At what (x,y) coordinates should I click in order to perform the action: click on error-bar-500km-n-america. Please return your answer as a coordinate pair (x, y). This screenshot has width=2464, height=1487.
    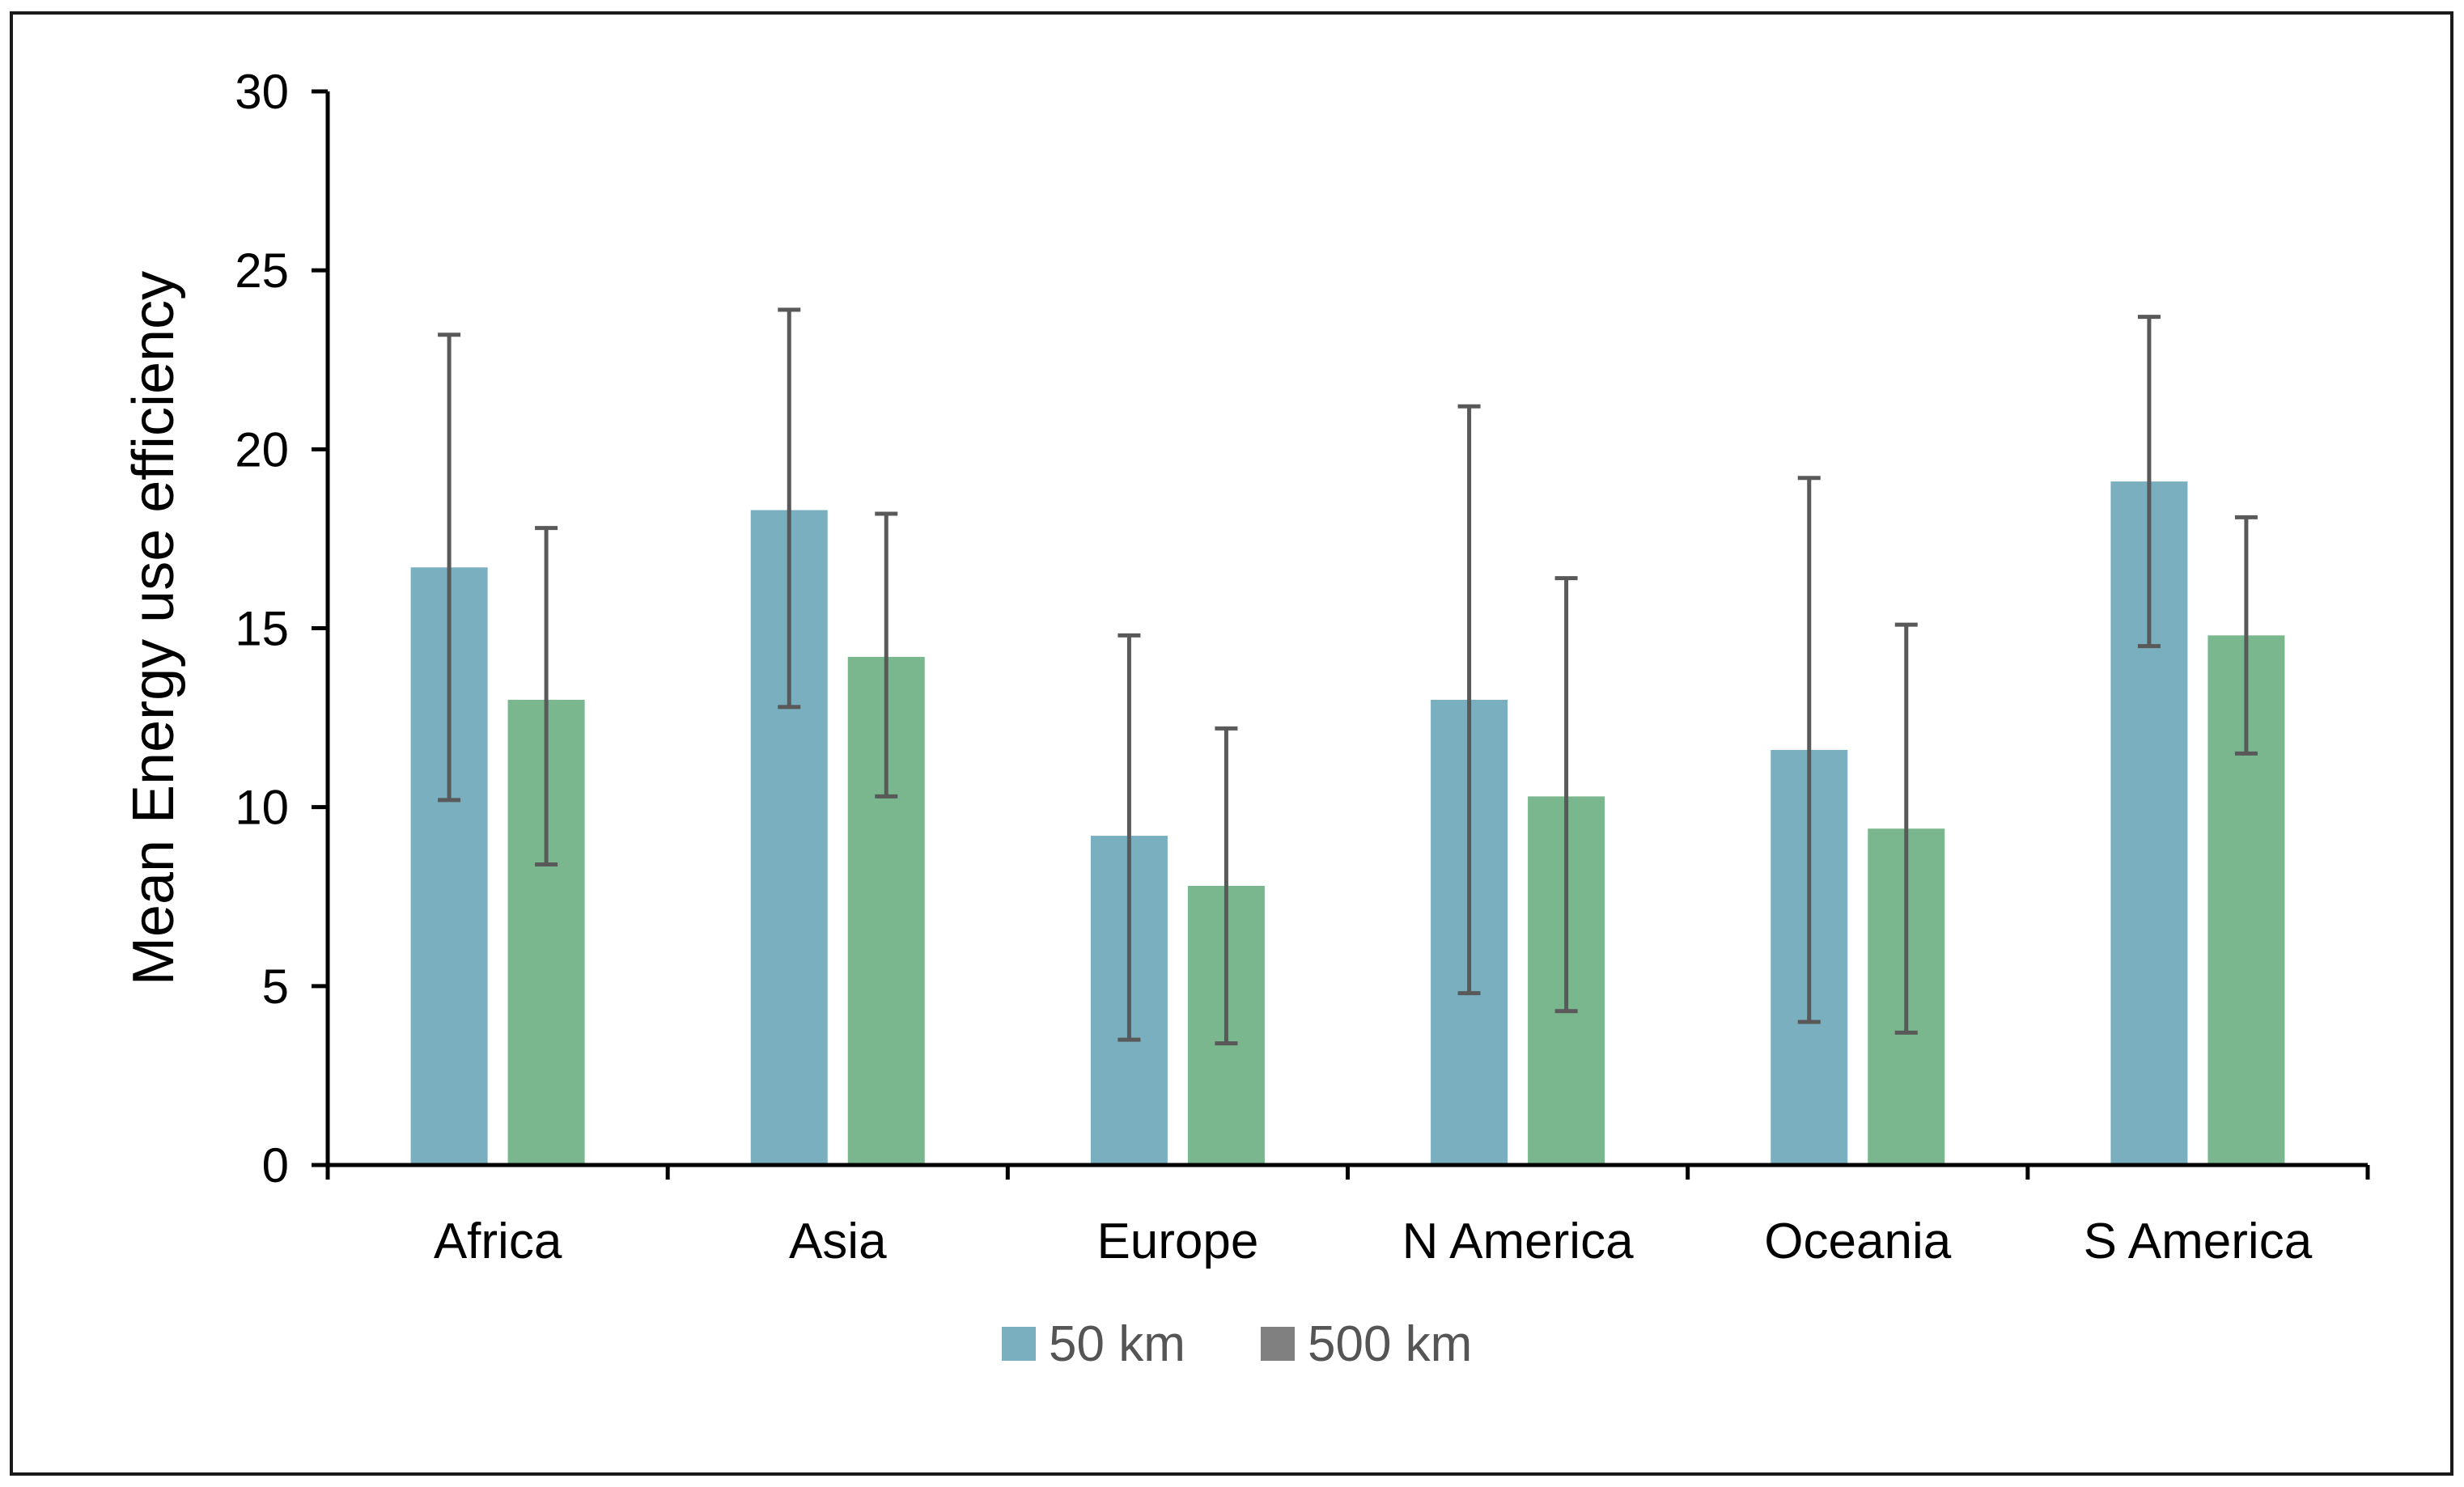
    Looking at the image, I should click on (1566, 795).